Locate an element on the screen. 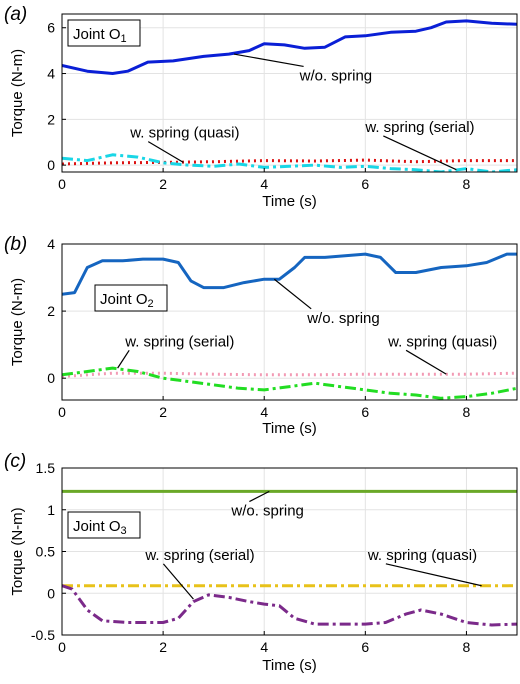 This screenshot has height=684, width=520. joint-label: Joint O2 is located at coordinates (127, 300).